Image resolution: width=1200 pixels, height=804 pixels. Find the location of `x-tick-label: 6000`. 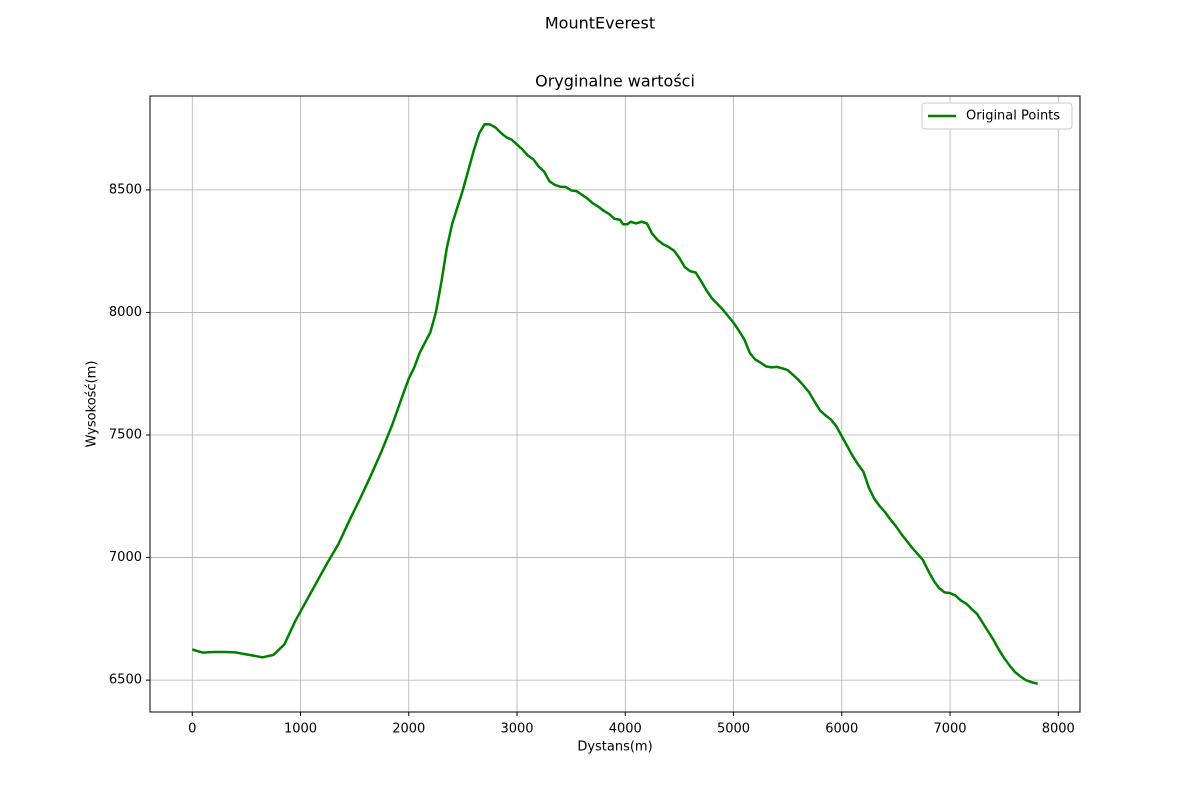

x-tick-label: 6000 is located at coordinates (841, 729).